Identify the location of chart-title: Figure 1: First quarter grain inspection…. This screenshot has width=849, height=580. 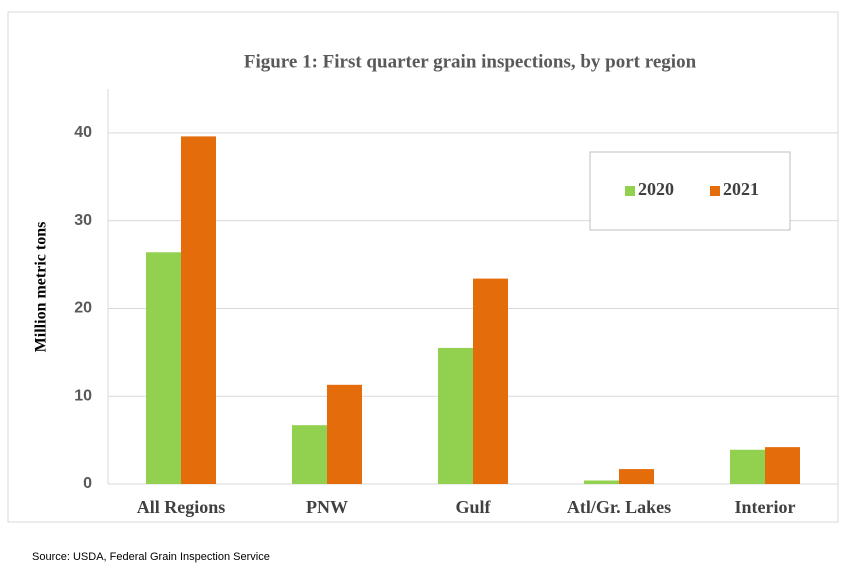
(470, 61).